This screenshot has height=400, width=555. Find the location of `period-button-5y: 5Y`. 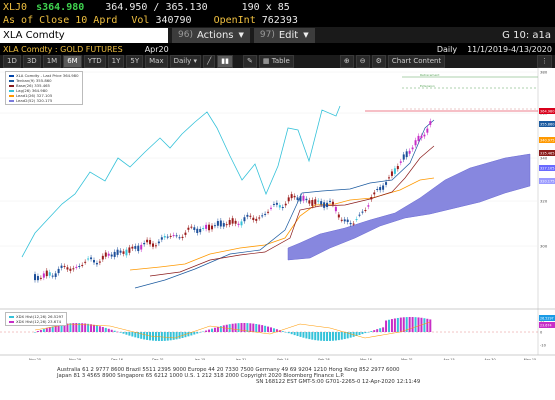

period-button-5y: 5Y is located at coordinates (135, 61).